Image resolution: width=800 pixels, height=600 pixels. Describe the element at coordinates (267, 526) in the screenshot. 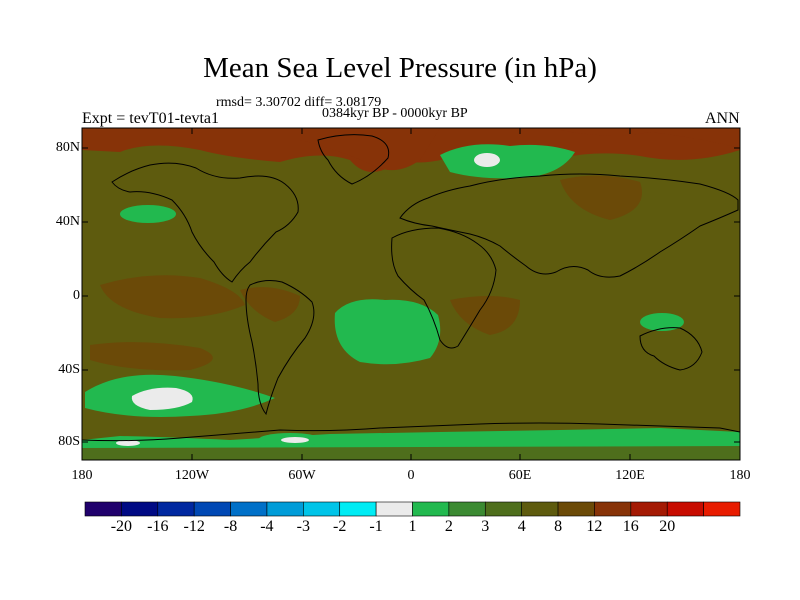

I see `colorbar-label: -4` at that location.